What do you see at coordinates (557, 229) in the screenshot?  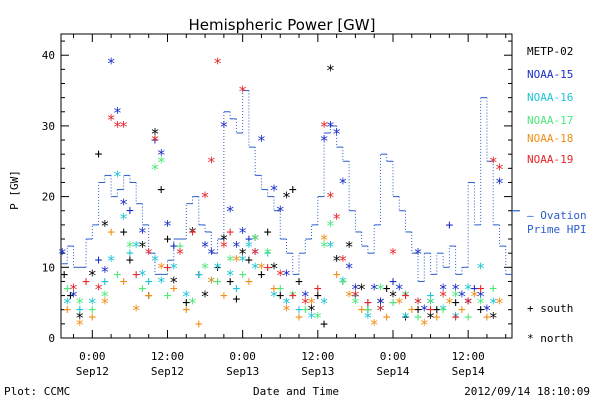 I see `legend-ovation-line2: Prime HPI` at bounding box center [557, 229].